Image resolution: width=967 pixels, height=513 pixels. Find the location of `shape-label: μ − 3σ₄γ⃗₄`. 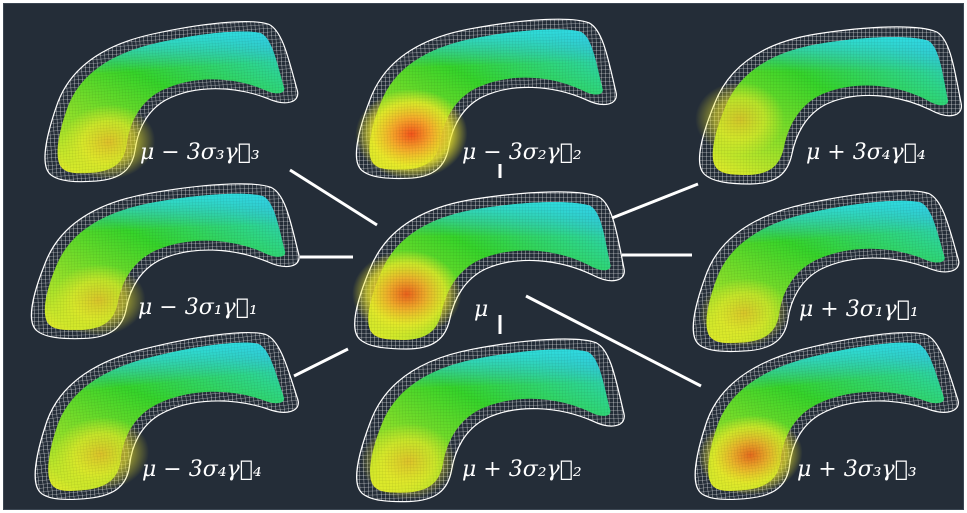

shape-label: μ − 3σ₄γ⃗₄ is located at coordinates (202, 469).